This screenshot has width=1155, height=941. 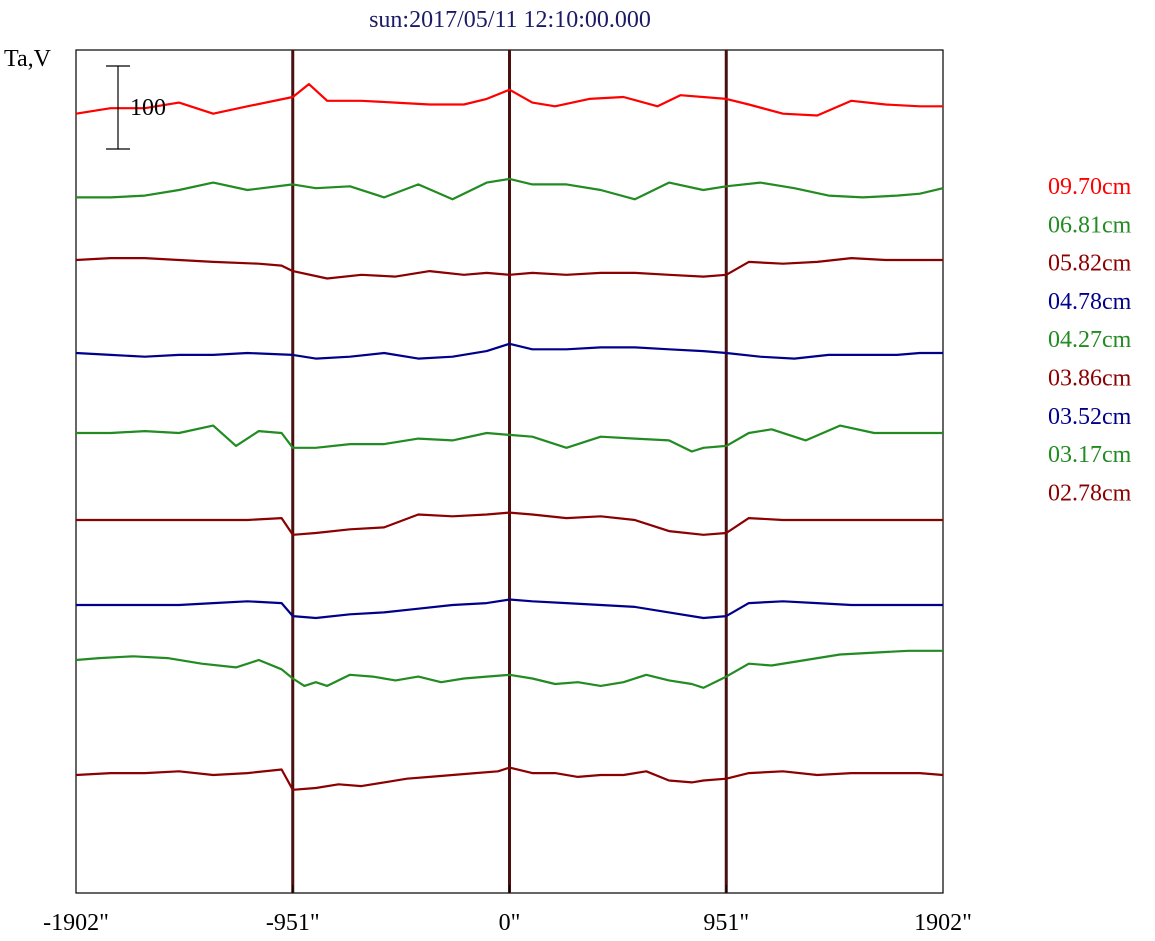 I want to click on series-line-04.27cm, so click(x=509, y=438).